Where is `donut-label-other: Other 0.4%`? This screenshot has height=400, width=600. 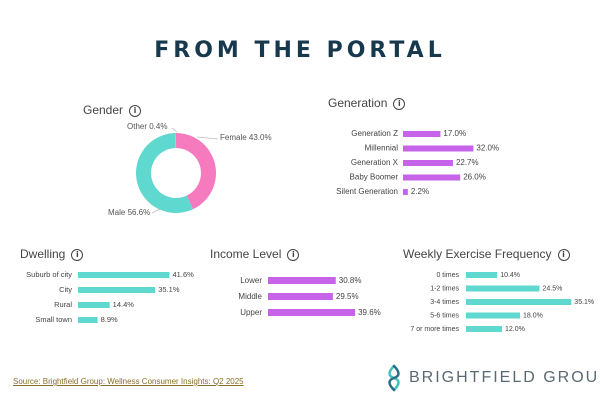
donut-label-other: Other 0.4% is located at coordinates (147, 126).